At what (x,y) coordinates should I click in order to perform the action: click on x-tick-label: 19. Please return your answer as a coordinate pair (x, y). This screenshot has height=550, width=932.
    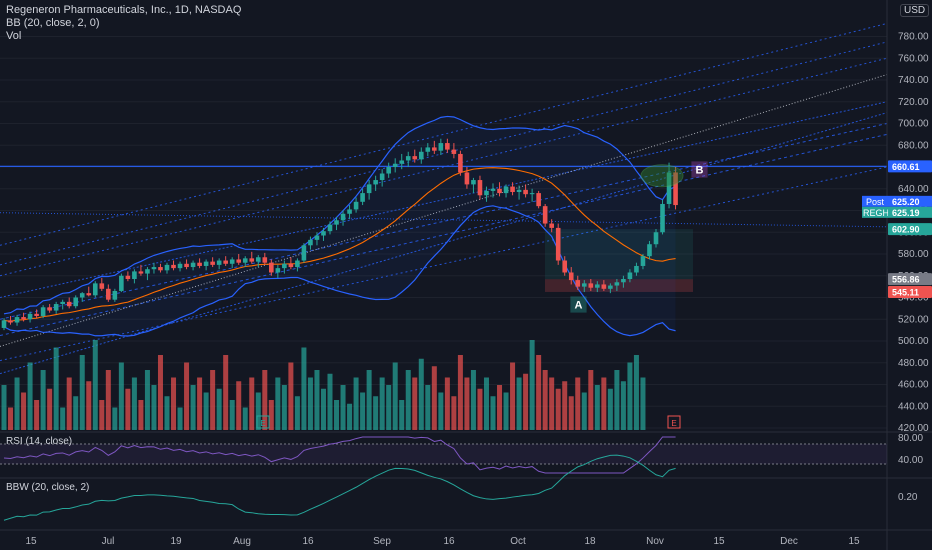
    Looking at the image, I should click on (176, 541).